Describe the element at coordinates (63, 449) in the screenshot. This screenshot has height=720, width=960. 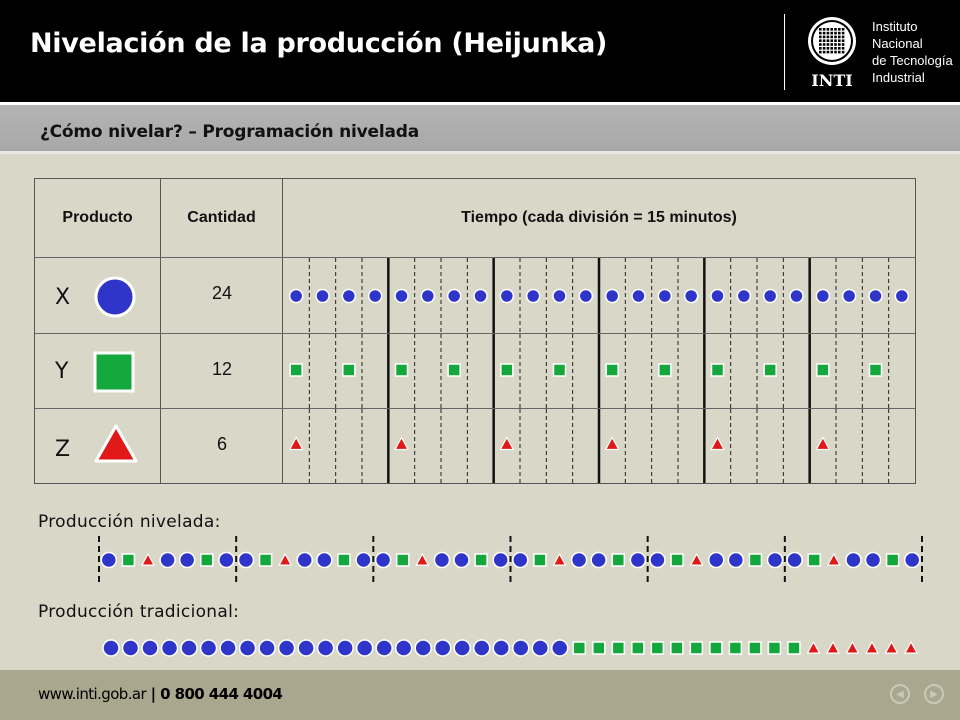
I see `product-label-z: Z` at that location.